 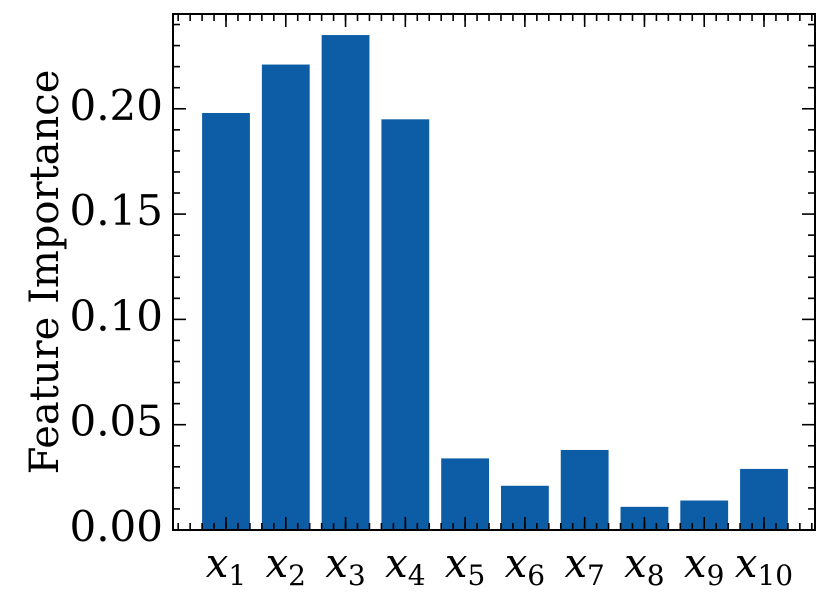 I want to click on x-tick-label: x5, so click(x=465, y=566).